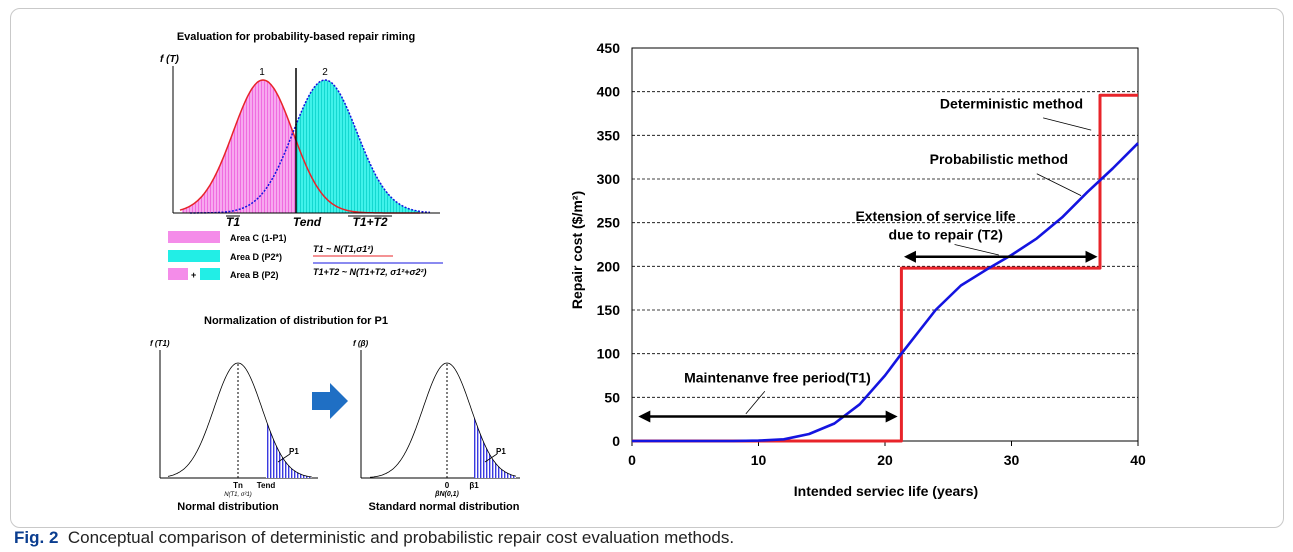 This screenshot has width=1293, height=552. I want to click on leader-probabilistic, so click(1059, 184).